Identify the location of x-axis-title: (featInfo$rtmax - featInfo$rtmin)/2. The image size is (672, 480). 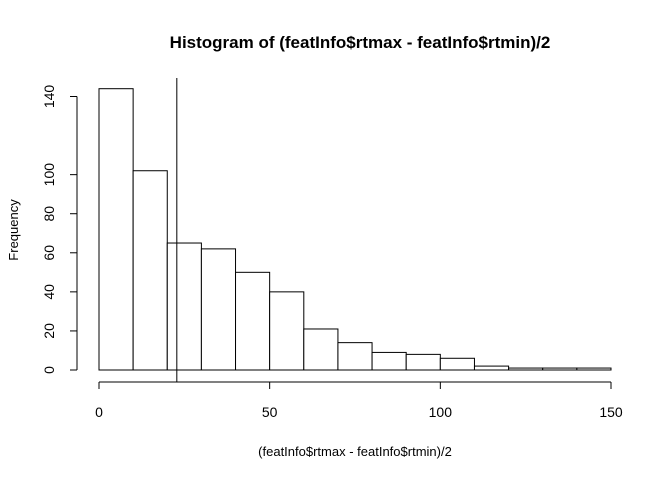
(355, 451).